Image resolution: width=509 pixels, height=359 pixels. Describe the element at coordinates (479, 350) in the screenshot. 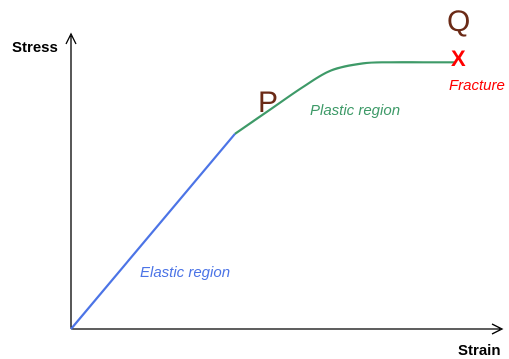

I see `x-axis-title: Strain` at that location.